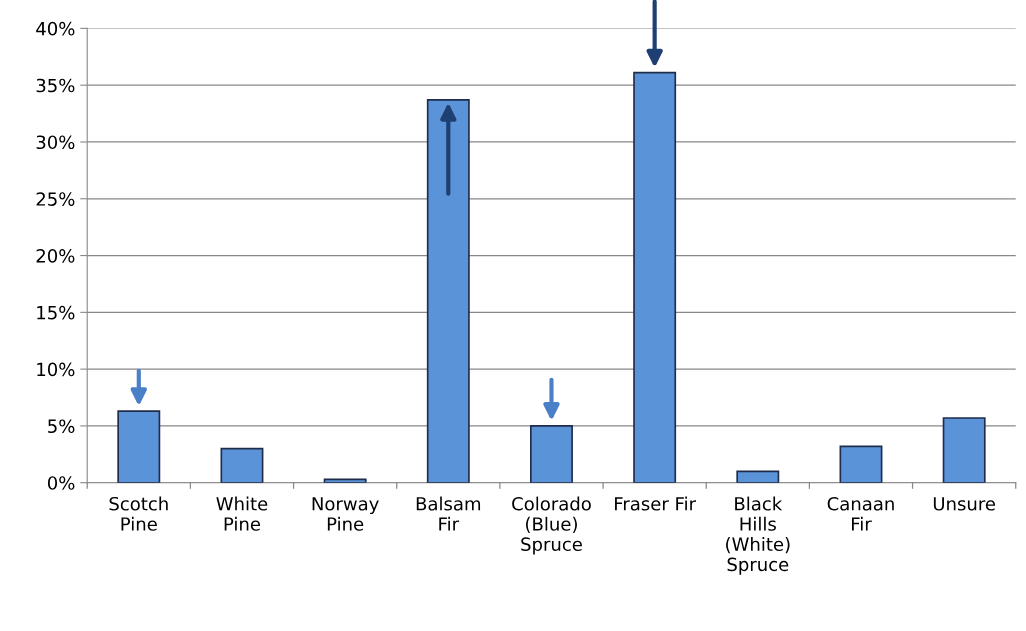 The height and width of the screenshot is (631, 1026). What do you see at coordinates (56, 312) in the screenshot?
I see `y-tick-label: 15%` at bounding box center [56, 312].